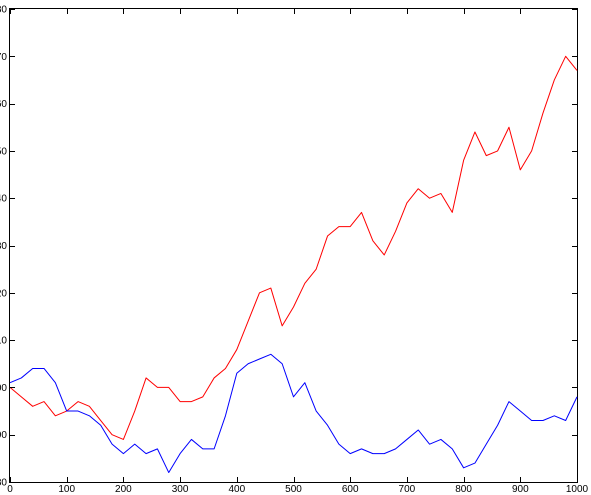 The height and width of the screenshot is (495, 591). What do you see at coordinates (3, 199) in the screenshot?
I see `y-tick-label: 140` at bounding box center [3, 199].